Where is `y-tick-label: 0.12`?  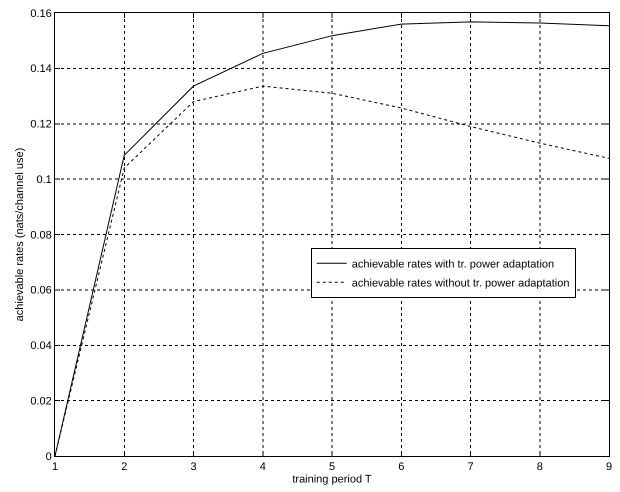
y-tick-label: 0.12 is located at coordinates (41, 124).